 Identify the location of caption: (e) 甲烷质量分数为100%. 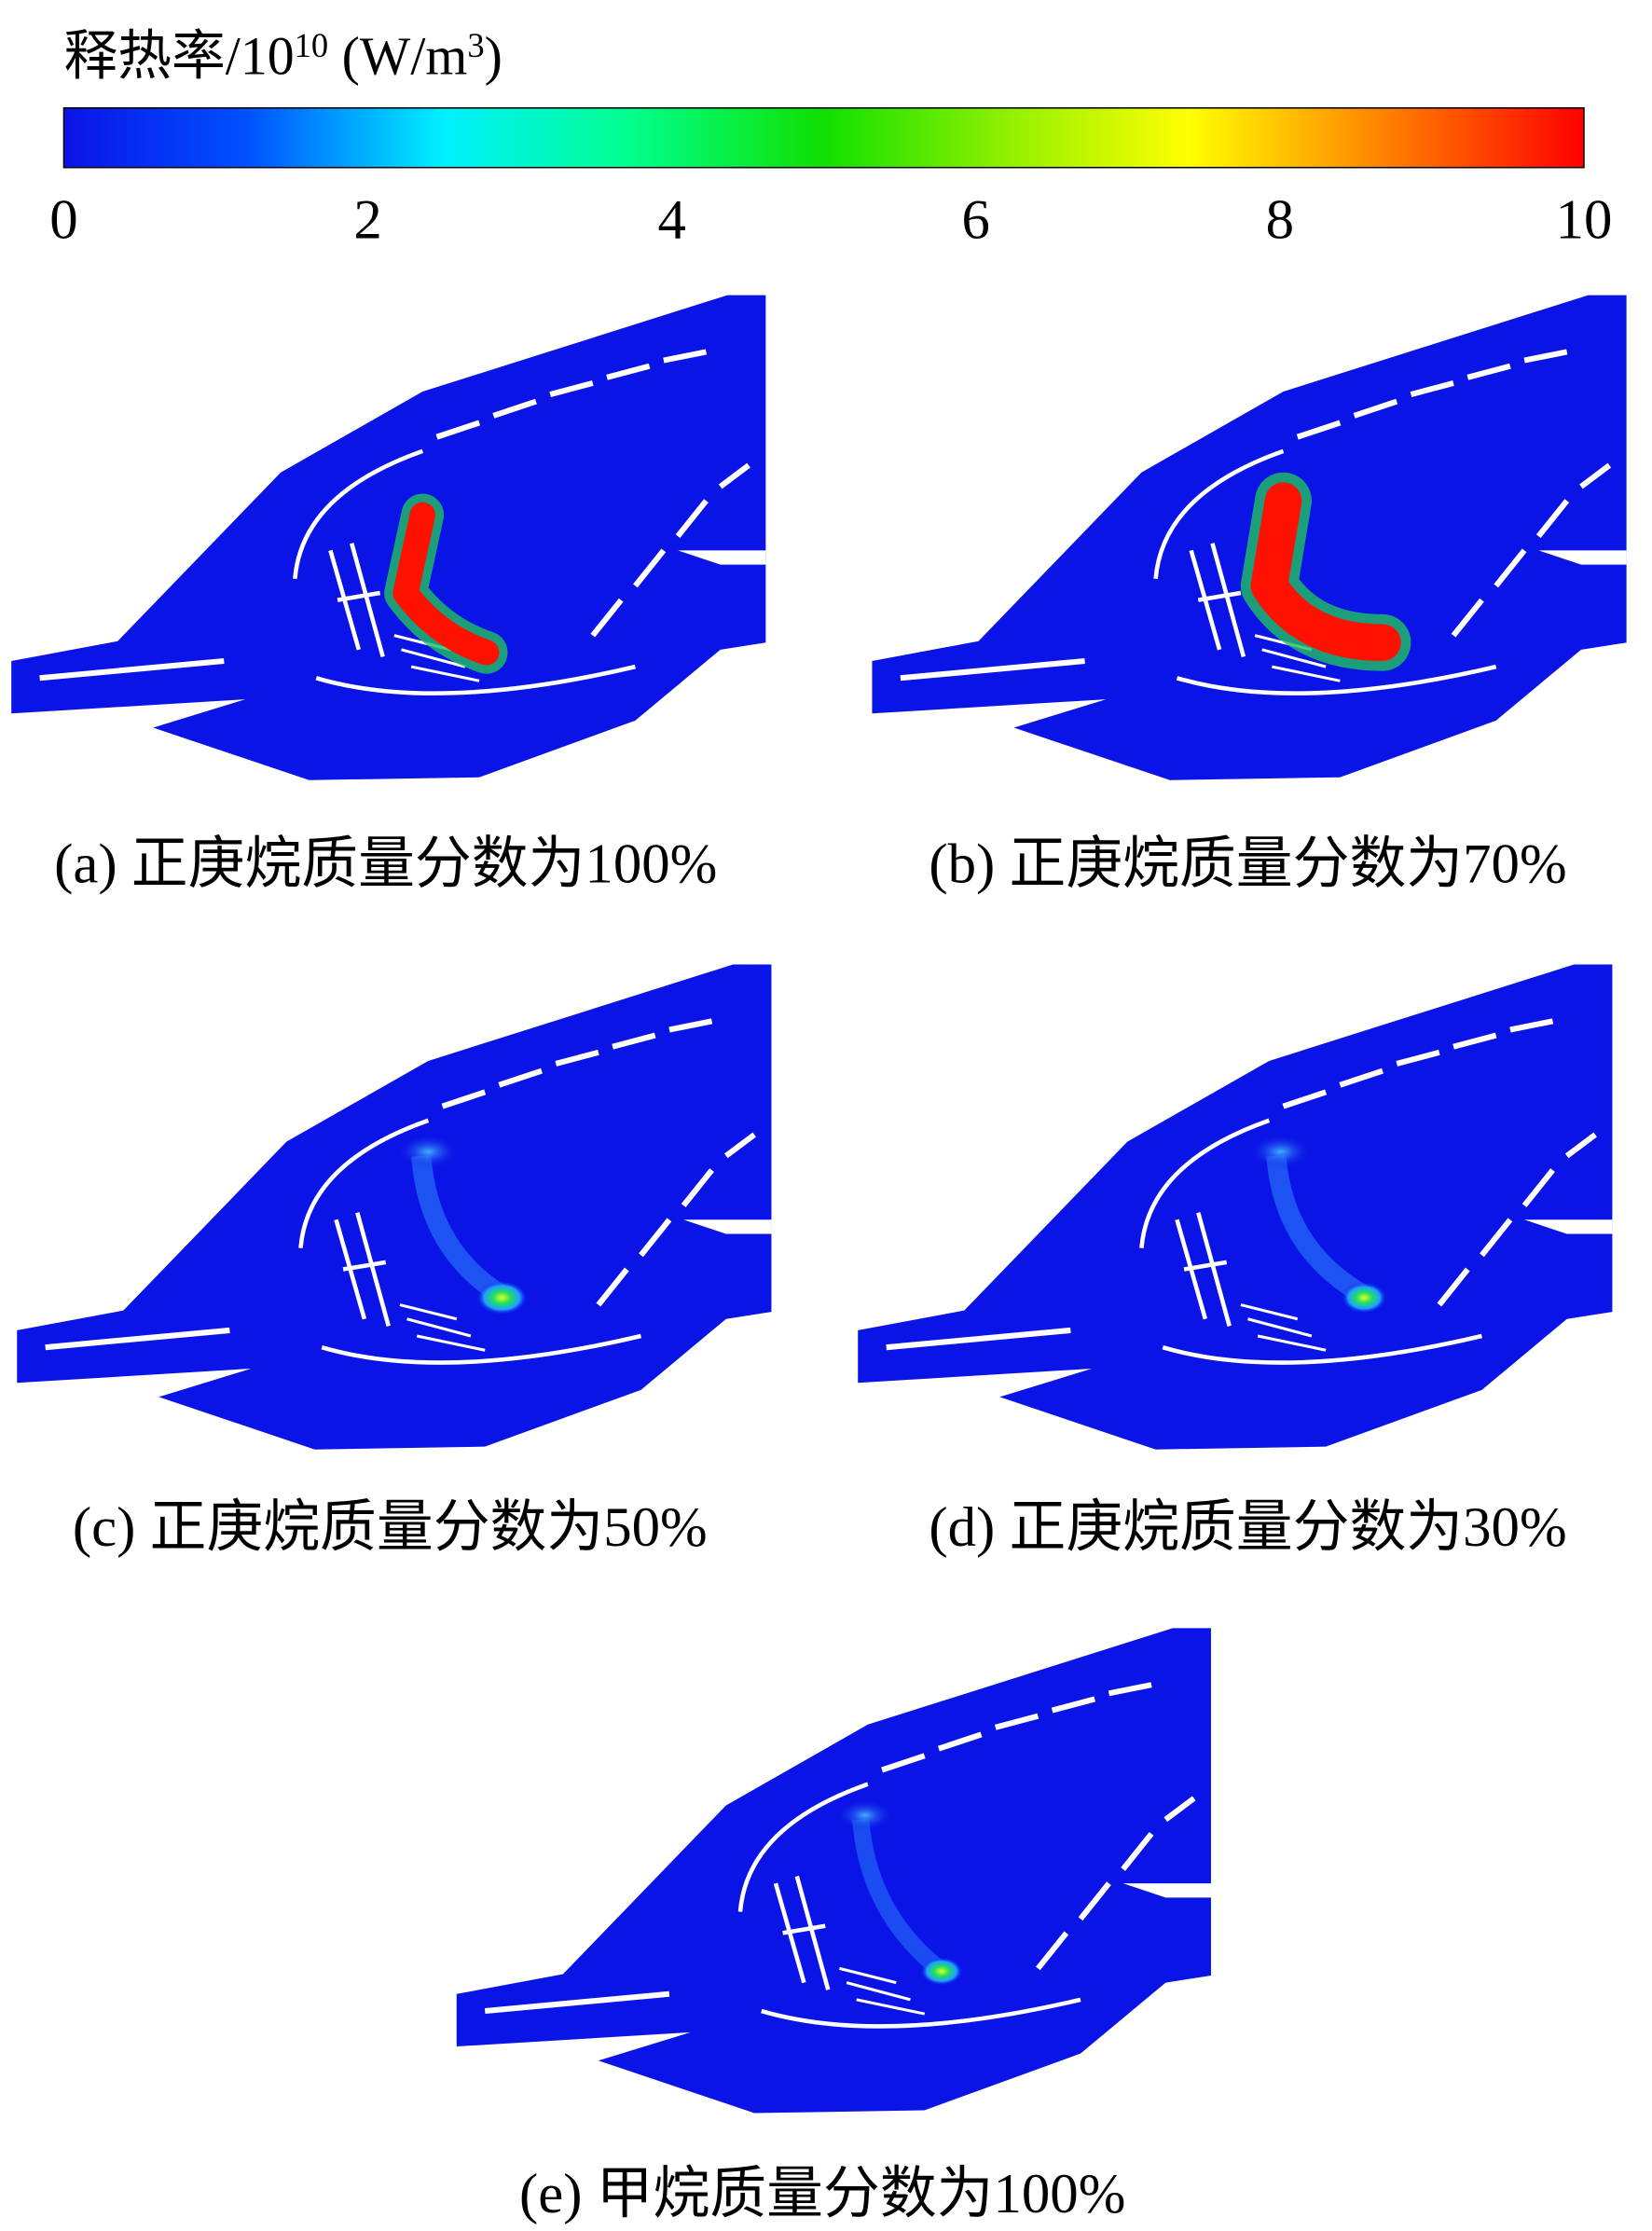
(822, 2194).